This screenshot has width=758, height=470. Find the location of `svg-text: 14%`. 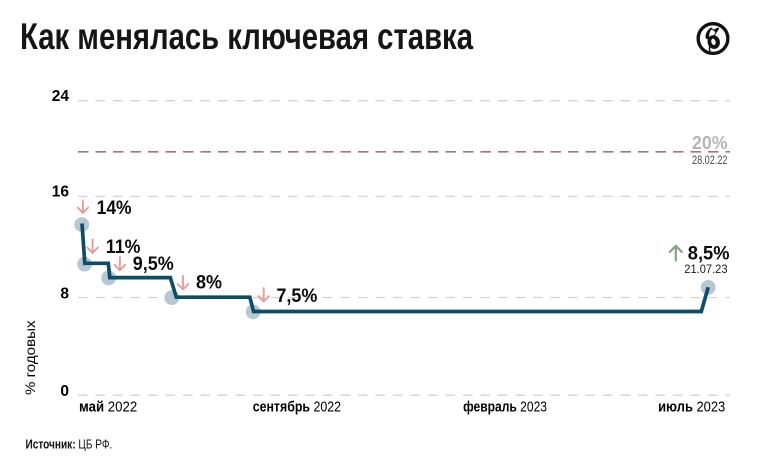

svg-text: 14% is located at coordinates (114, 208).